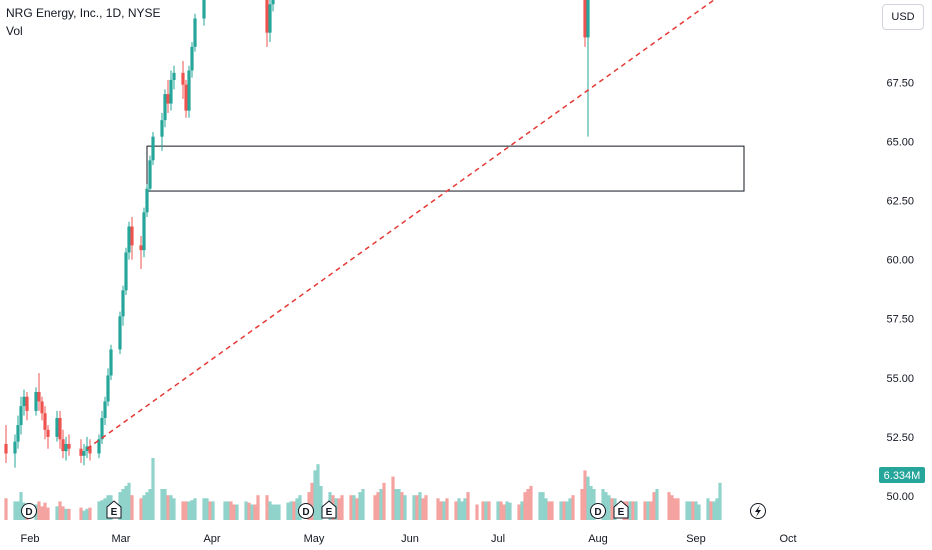 This screenshot has height=550, width=932. I want to click on volume-tag-text: 6.334M, so click(902, 476).